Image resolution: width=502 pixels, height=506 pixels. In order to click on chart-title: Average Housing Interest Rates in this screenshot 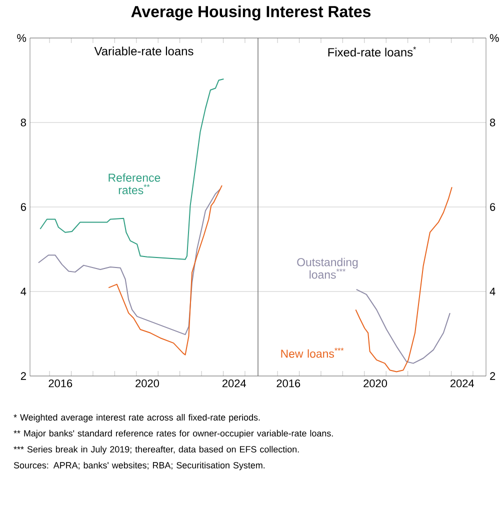, I will do `click(250, 13)`.